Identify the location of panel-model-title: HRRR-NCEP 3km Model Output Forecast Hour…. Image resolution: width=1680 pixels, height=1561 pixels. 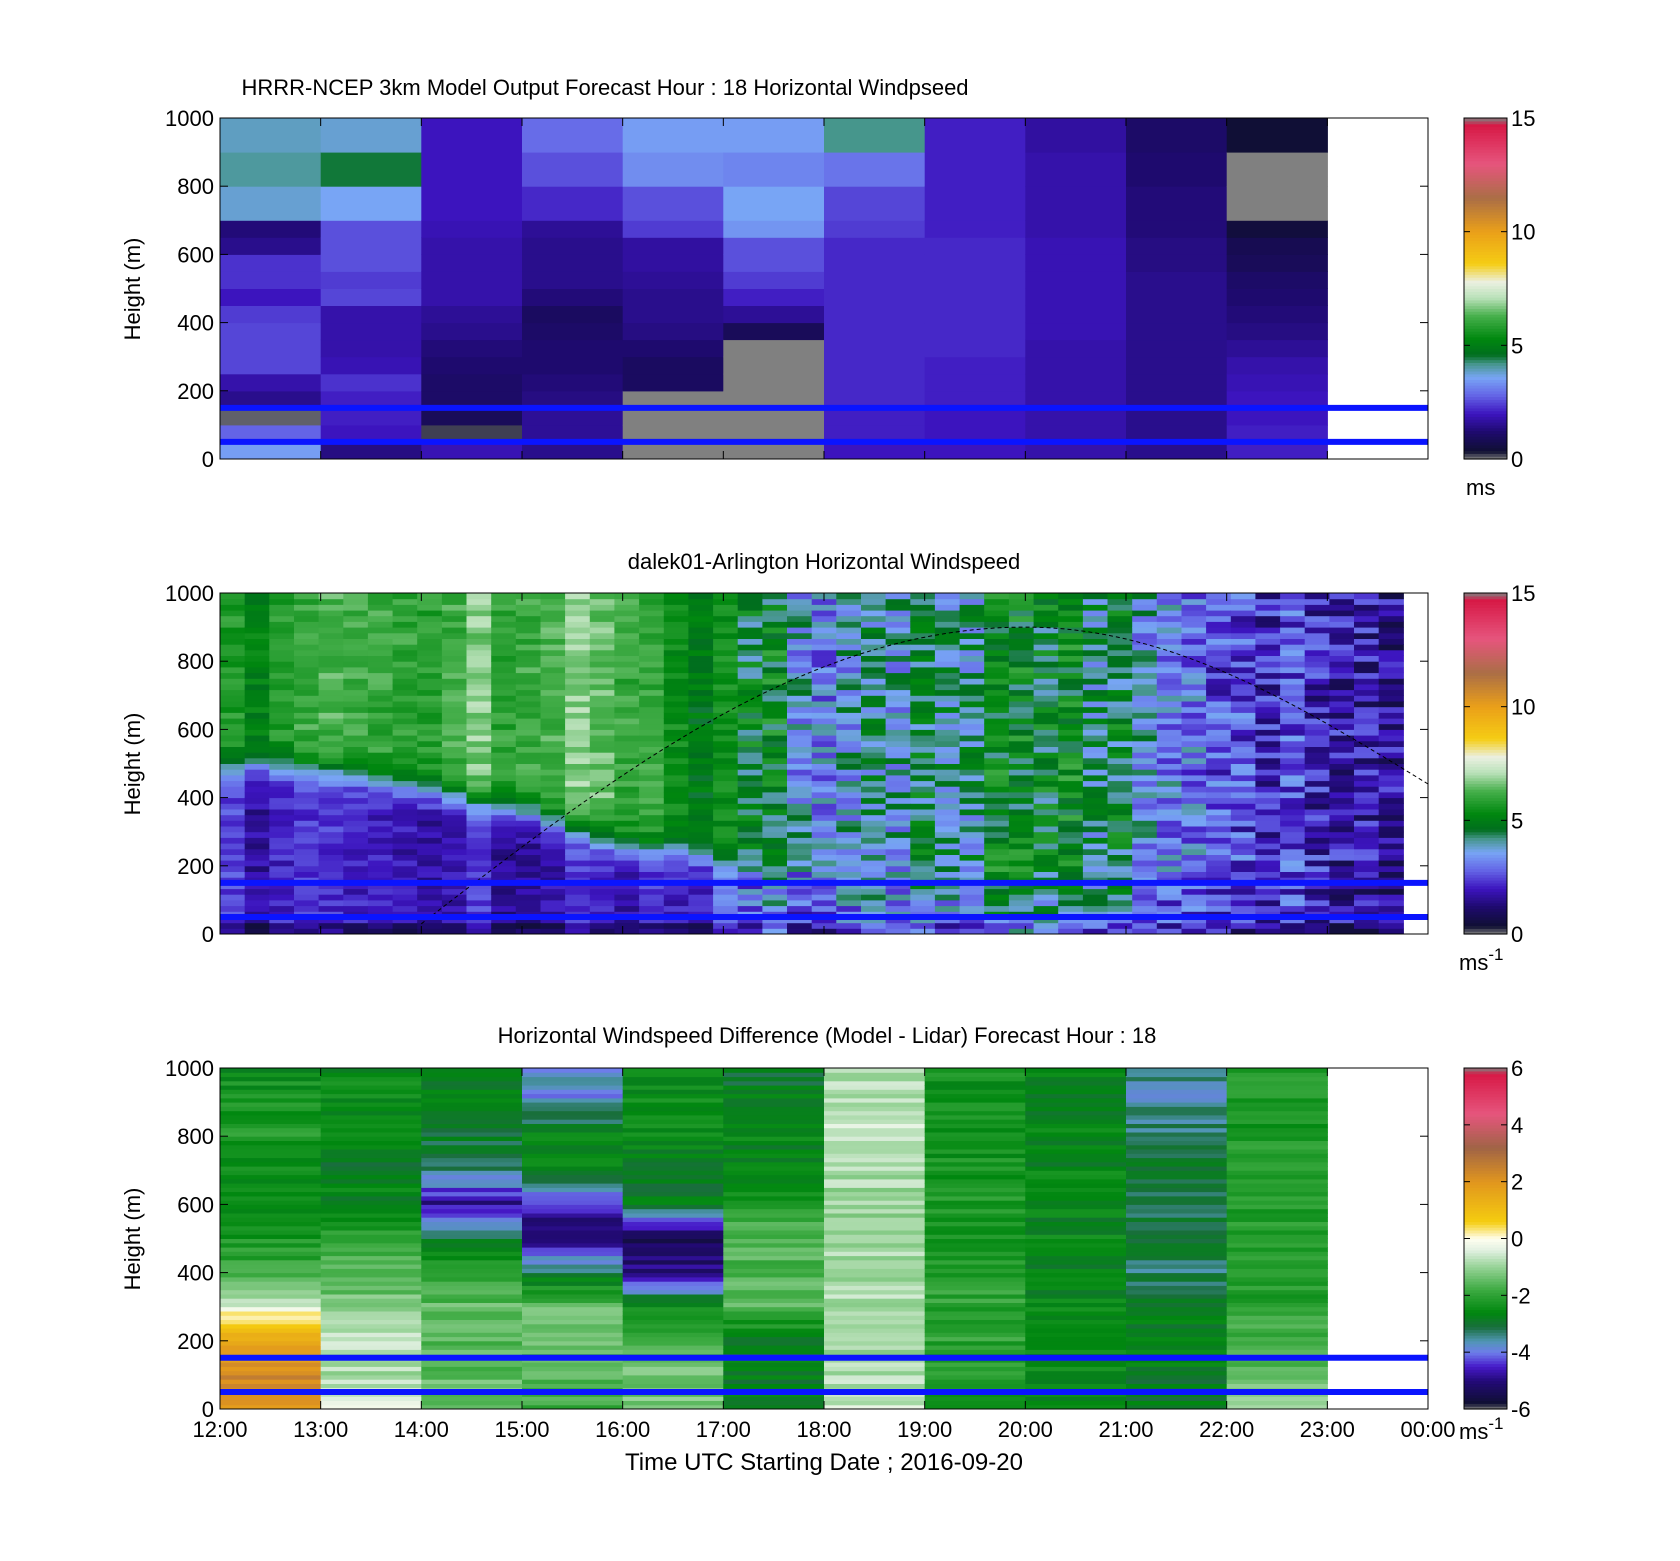
(604, 87).